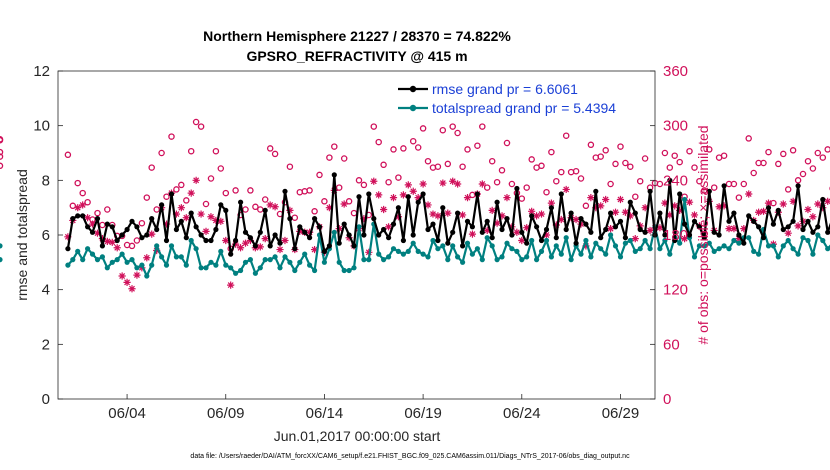 The height and width of the screenshot is (470, 830). I want to click on y-tick-label: 6, so click(46, 235).